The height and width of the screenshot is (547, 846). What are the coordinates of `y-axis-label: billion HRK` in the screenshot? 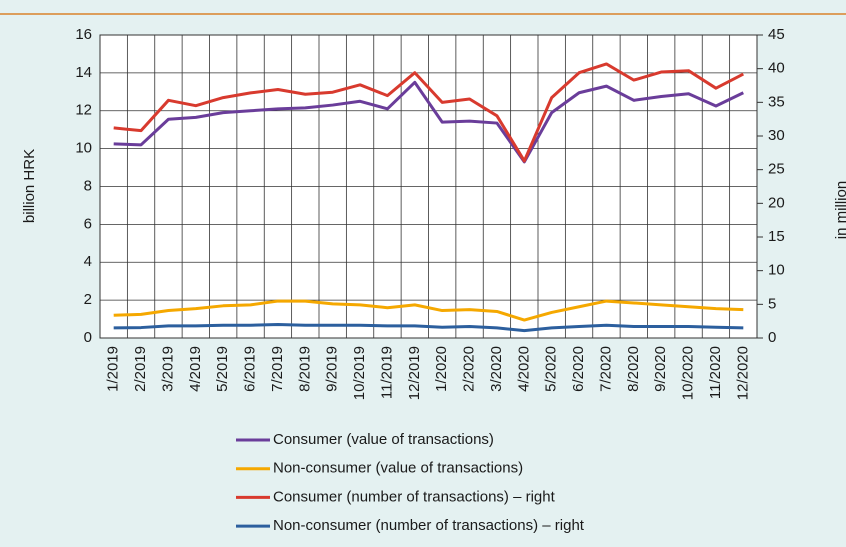 It's located at (29, 186).